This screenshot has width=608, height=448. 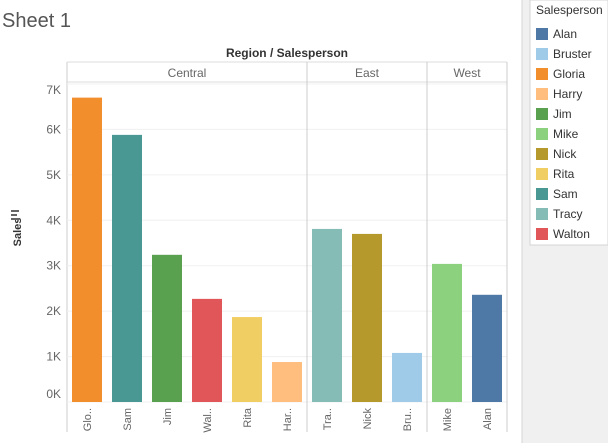 What do you see at coordinates (562, 114) in the screenshot?
I see `legend-label: Jim` at bounding box center [562, 114].